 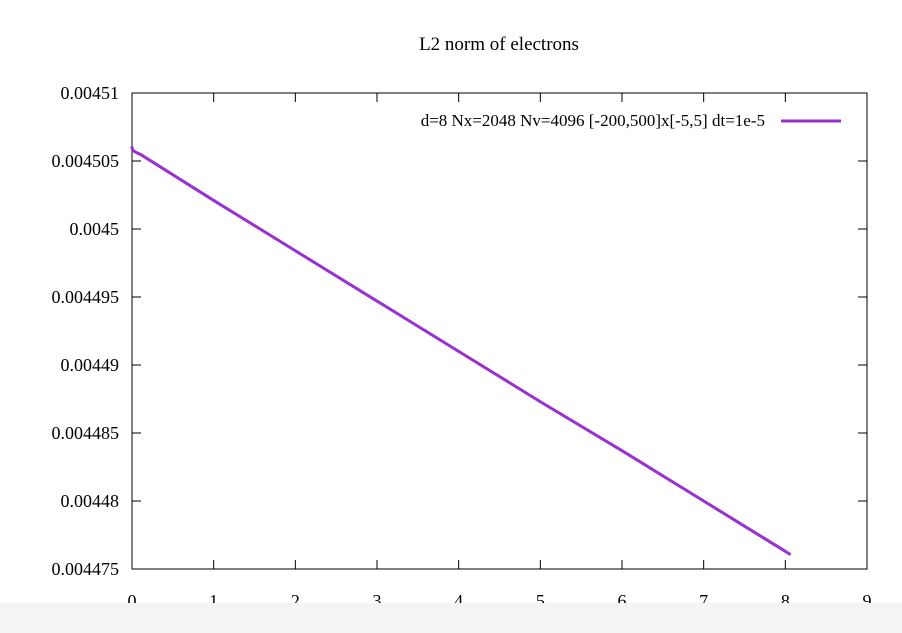 I want to click on x-tick-label: 1, so click(x=213, y=601).